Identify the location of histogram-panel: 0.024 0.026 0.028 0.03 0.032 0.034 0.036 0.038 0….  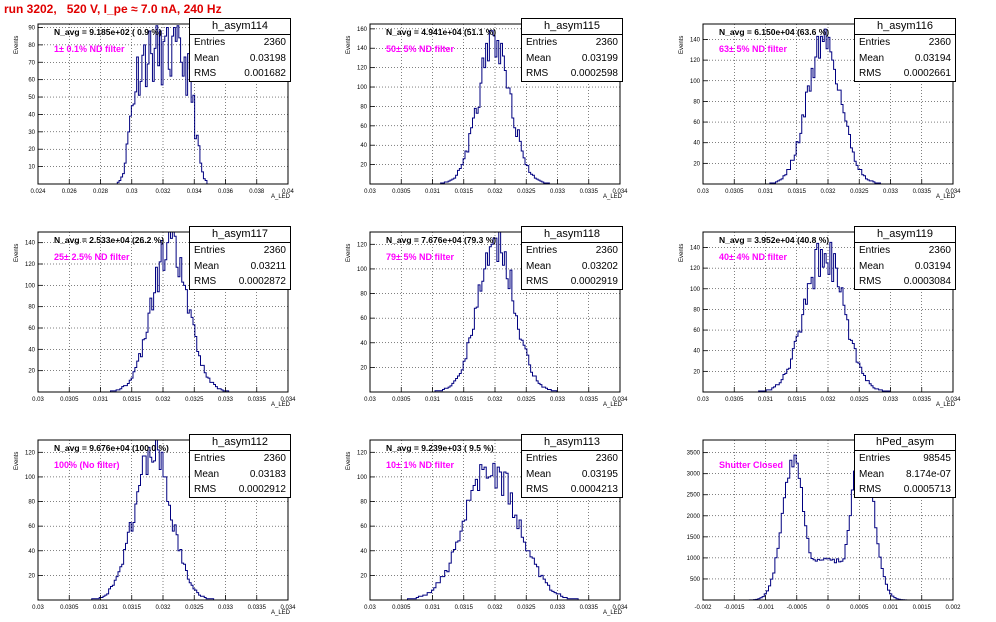
(154, 109).